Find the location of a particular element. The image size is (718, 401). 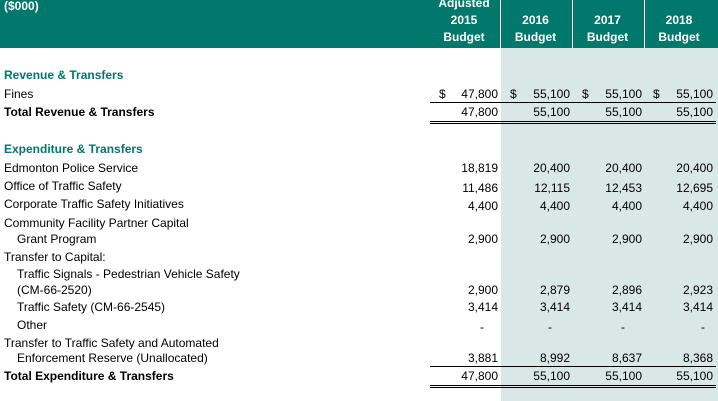

cell-total-exp-2016: 55,100 is located at coordinates (551, 376).